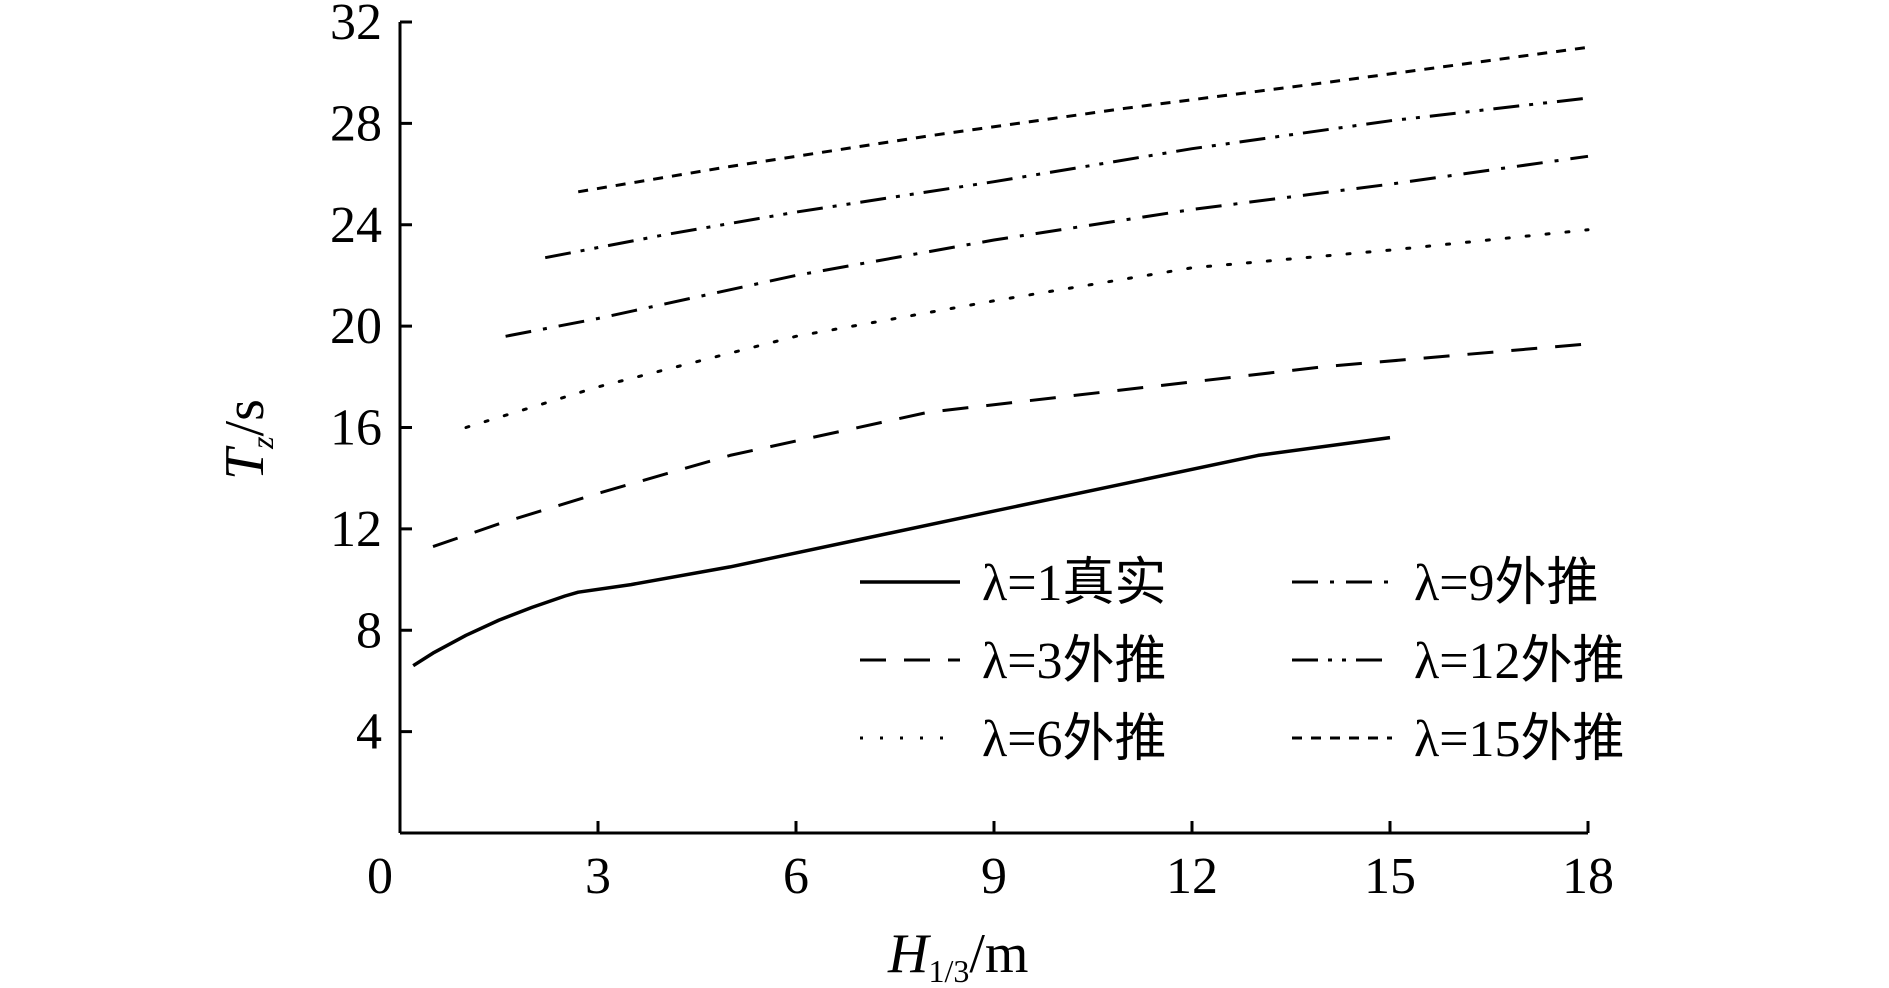  I want to click on y-tick-label-4: 20, so click(356, 326).